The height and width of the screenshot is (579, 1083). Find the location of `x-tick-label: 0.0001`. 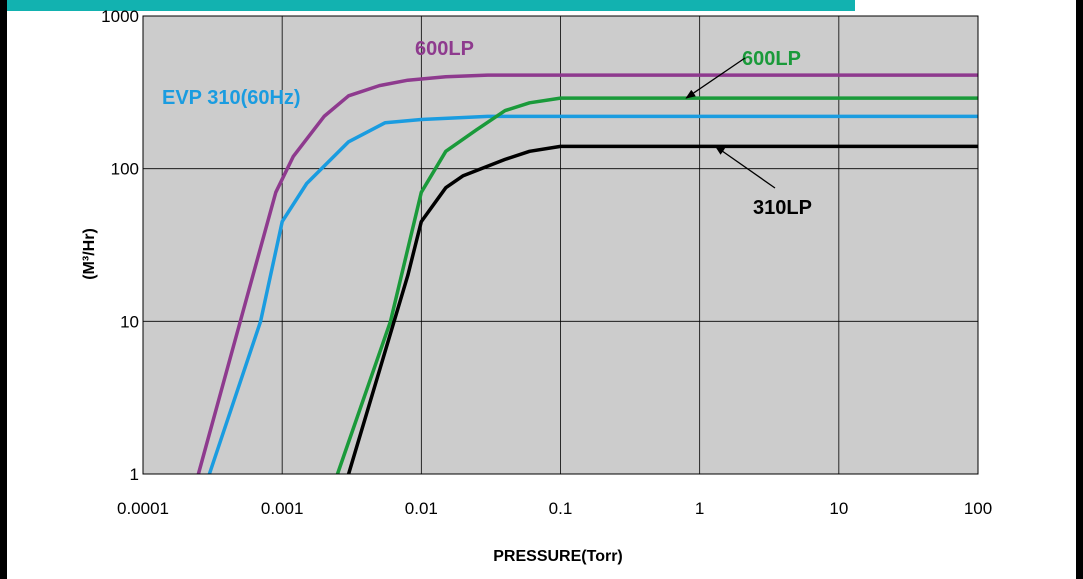

x-tick-label: 0.0001 is located at coordinates (143, 508).